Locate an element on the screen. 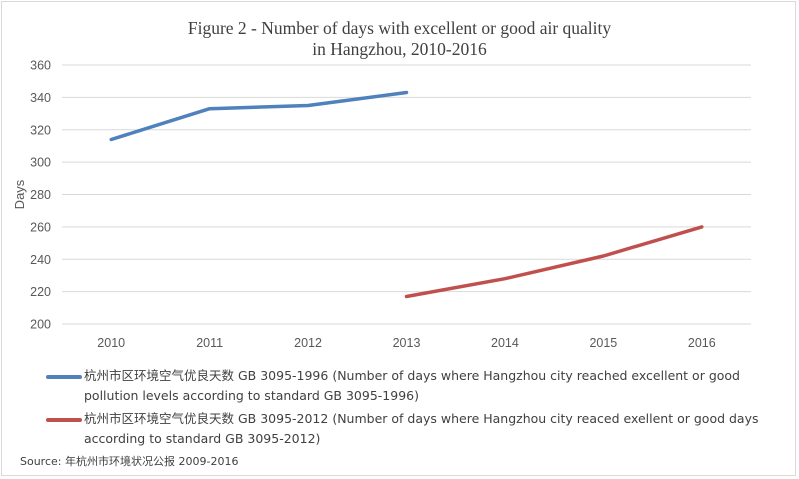 Image resolution: width=799 pixels, height=479 pixels. y-tick-label: 280 is located at coordinates (40, 195).